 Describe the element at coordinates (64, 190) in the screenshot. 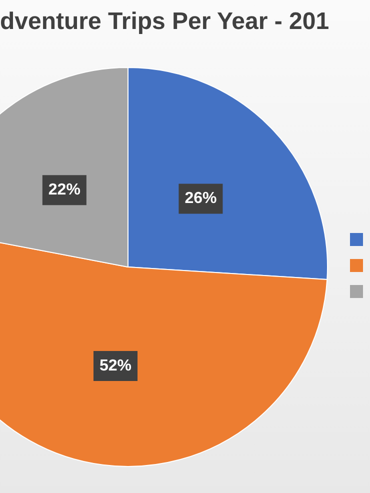

I see `data-label: 22%` at that location.